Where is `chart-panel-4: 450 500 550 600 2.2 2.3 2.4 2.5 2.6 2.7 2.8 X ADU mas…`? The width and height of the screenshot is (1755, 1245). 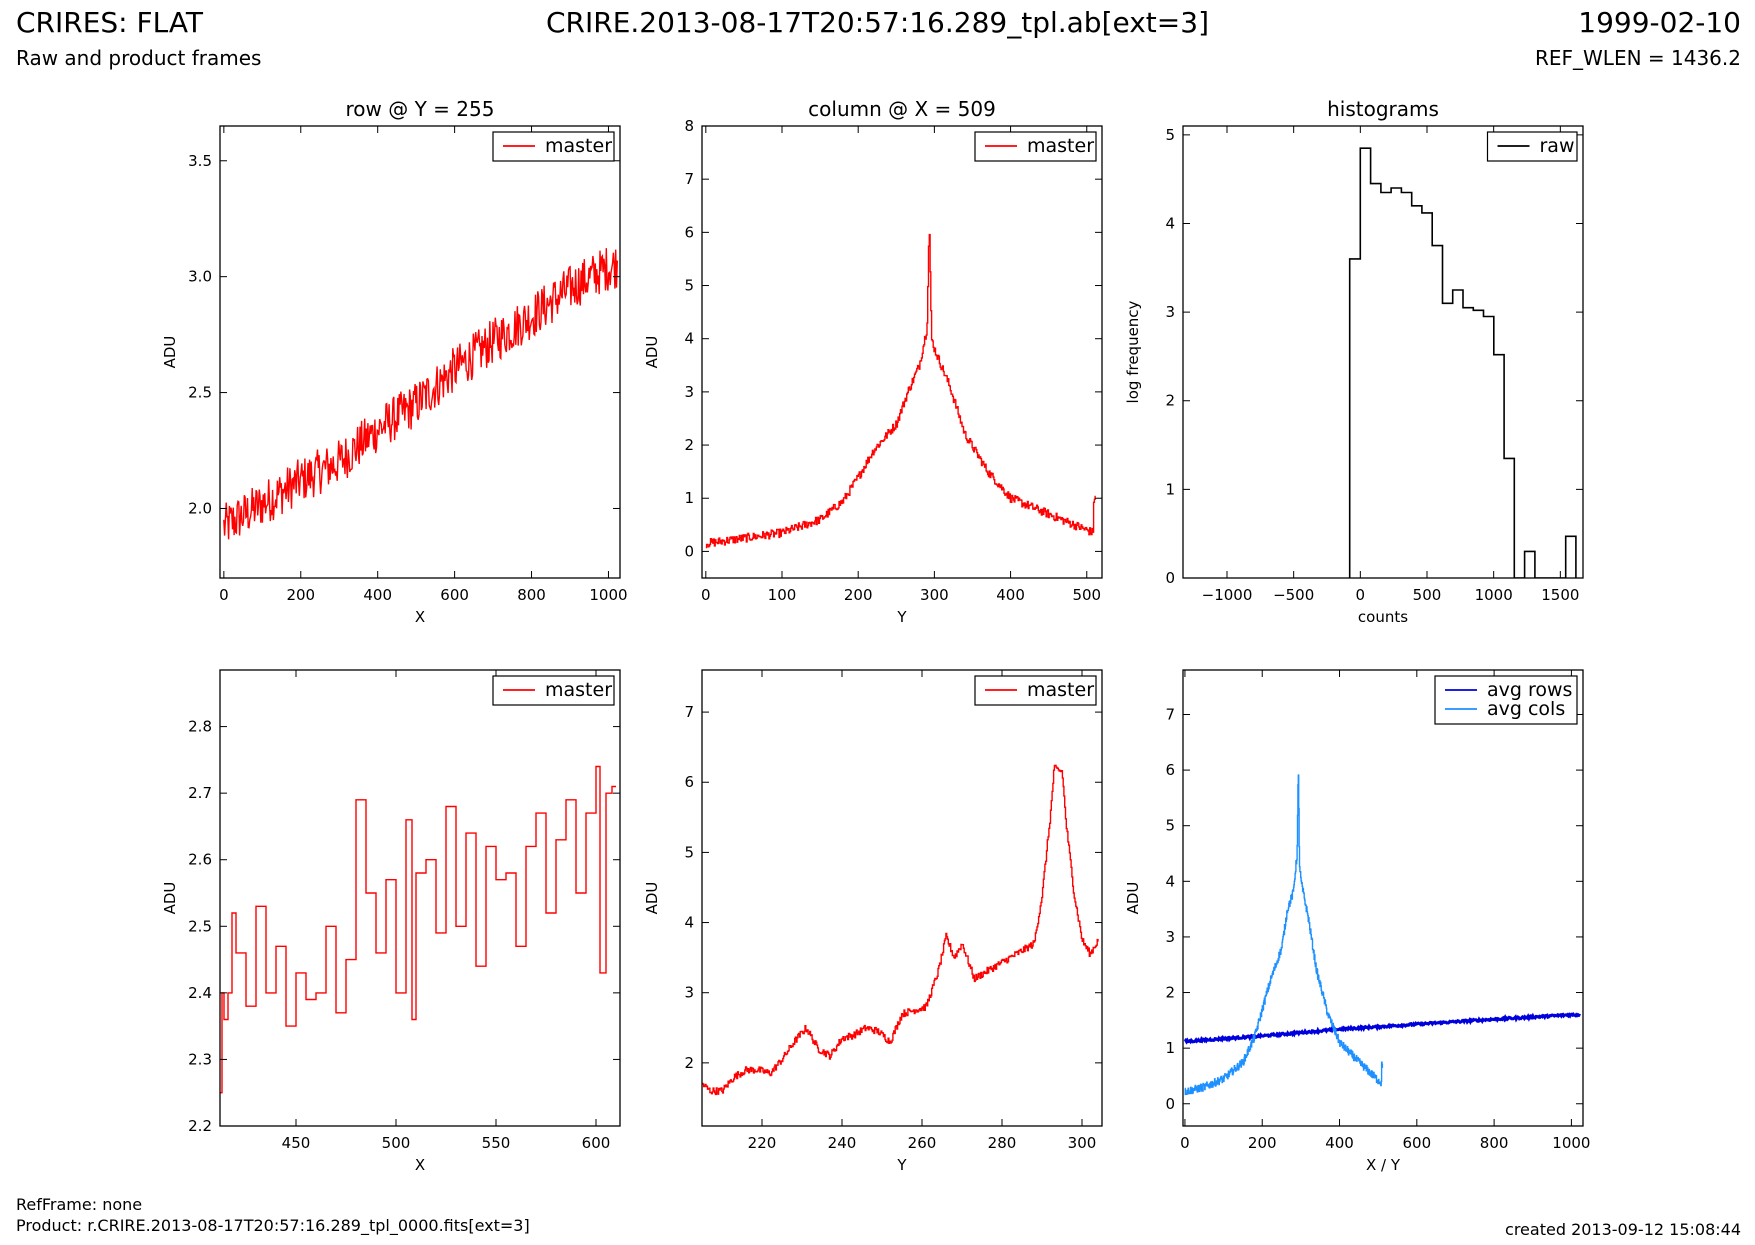 chart-panel-4: 450 500 550 600 2.2 2.3 2.4 2.5 2.6 2.7 2.8 X ADU mas… is located at coordinates (391, 921).